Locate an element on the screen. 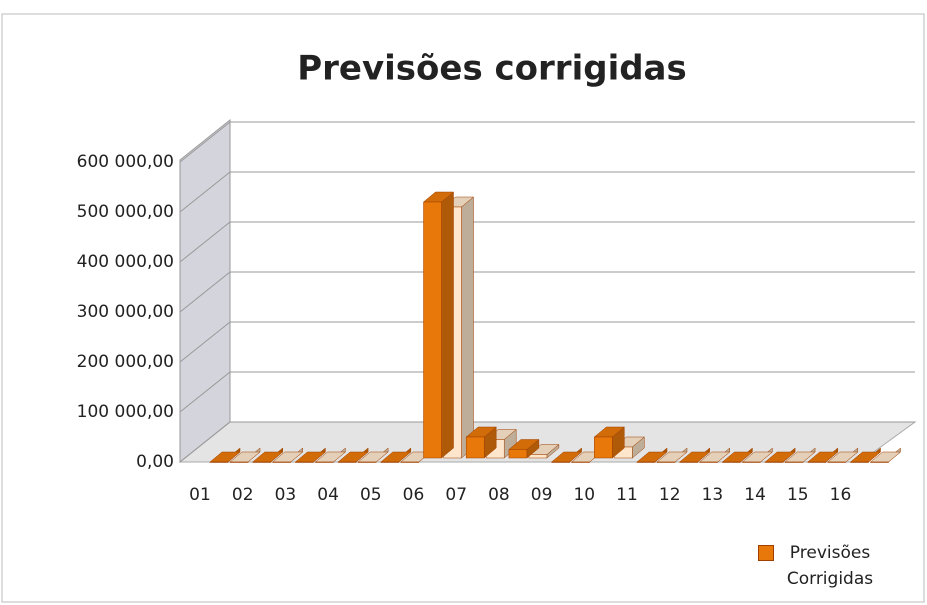  legend: Previsões Corrigidas is located at coordinates (828, 566).